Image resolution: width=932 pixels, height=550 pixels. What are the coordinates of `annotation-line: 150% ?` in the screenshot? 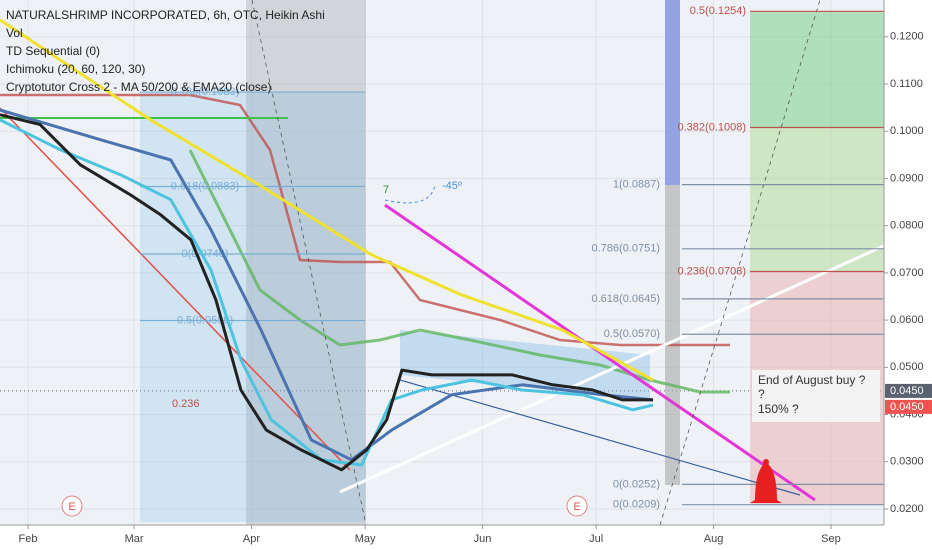 It's located at (778, 409).